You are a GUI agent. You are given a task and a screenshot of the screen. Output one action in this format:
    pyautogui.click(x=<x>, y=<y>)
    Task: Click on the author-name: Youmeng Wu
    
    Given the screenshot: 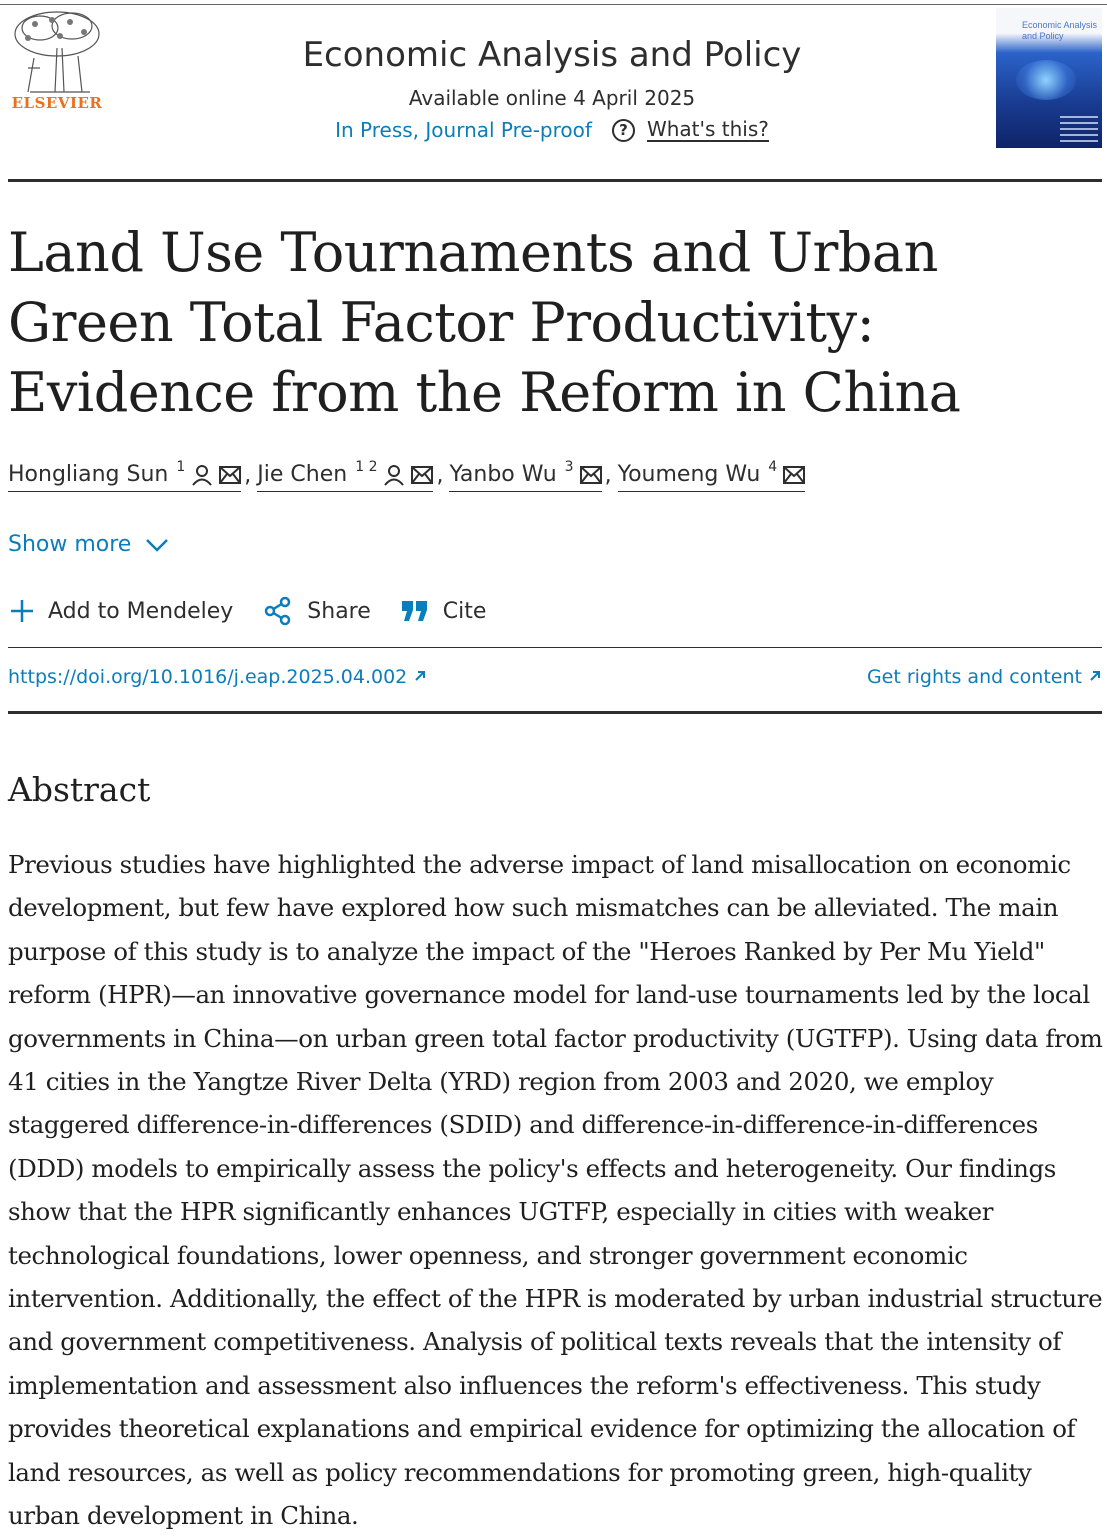 What is the action you would take?
    pyautogui.click(x=689, y=474)
    